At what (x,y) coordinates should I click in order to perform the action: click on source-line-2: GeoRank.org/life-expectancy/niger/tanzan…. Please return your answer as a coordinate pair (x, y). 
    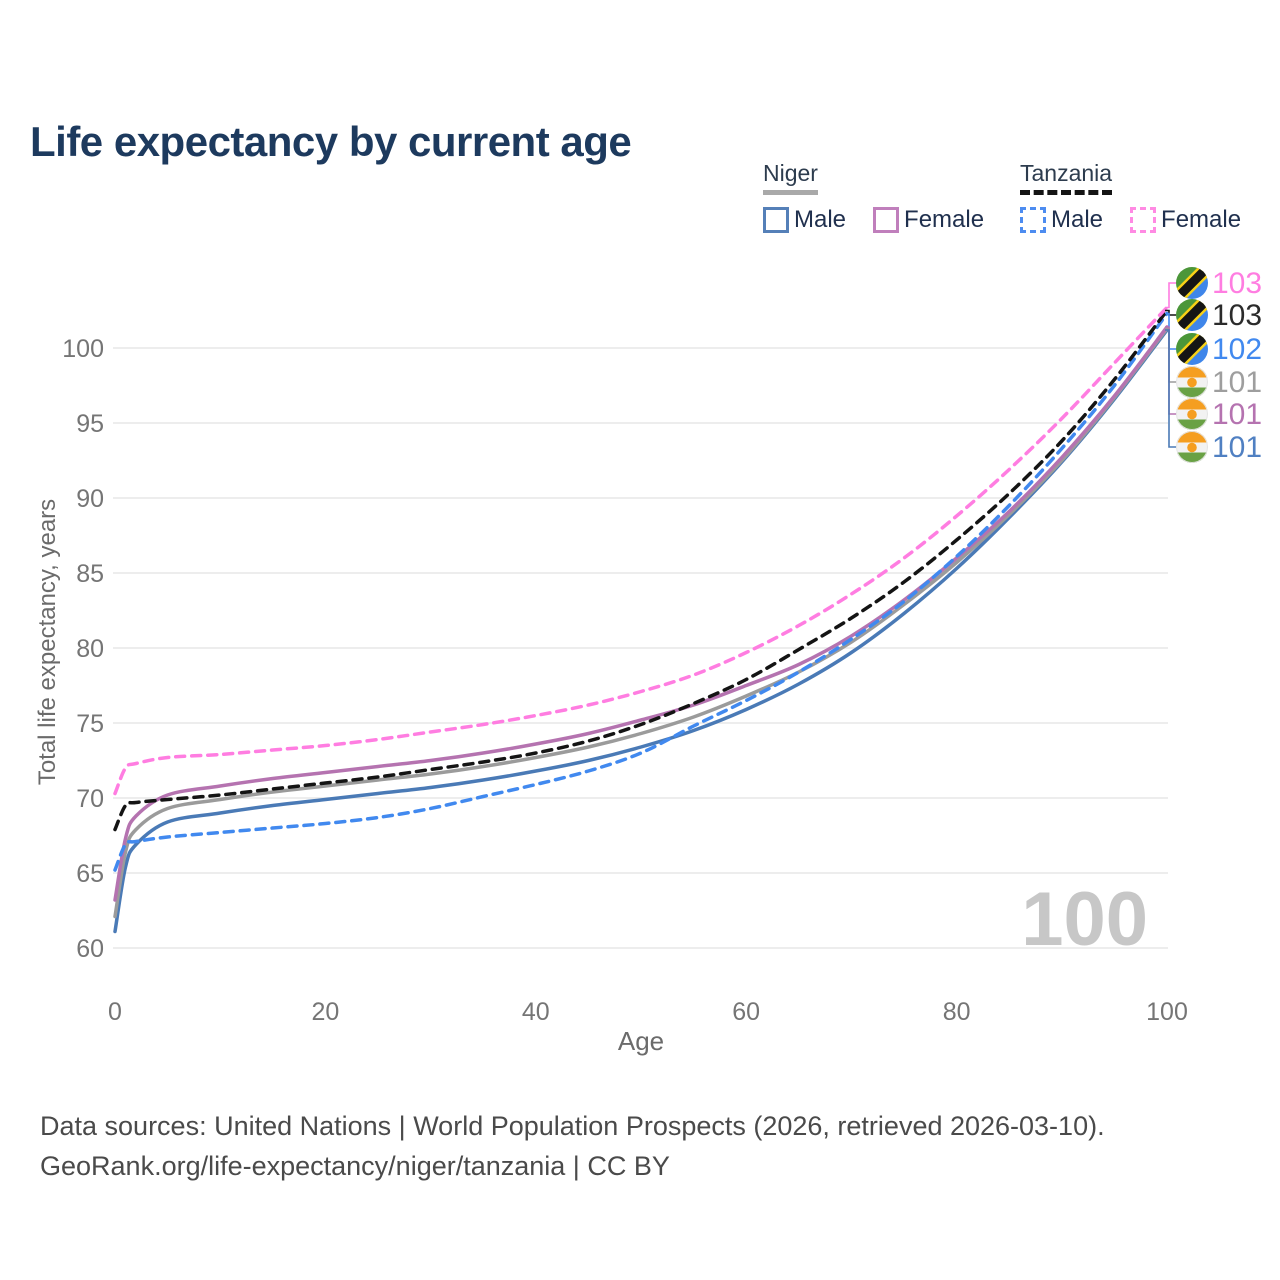
    Looking at the image, I should click on (355, 1166).